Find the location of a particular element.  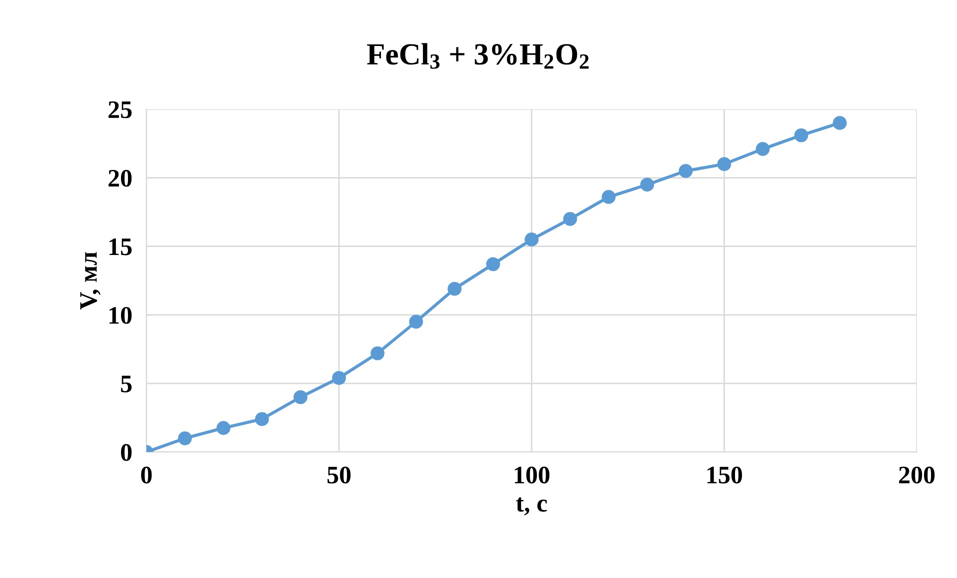

x-tick-label: 100 is located at coordinates (532, 475).